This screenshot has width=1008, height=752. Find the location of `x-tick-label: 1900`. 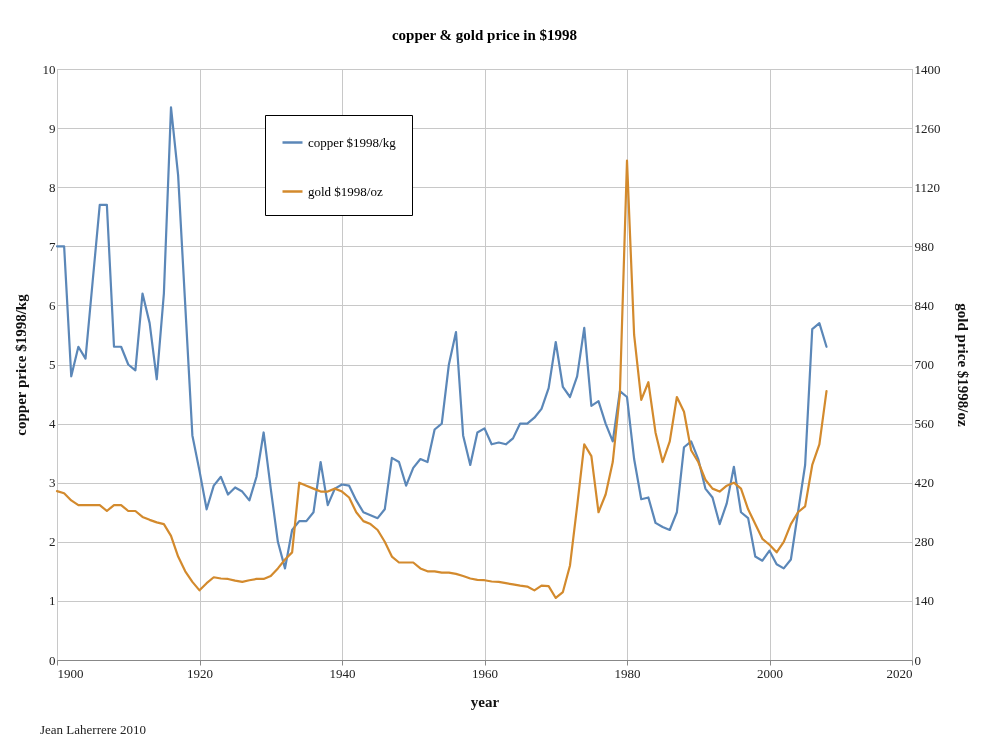

x-tick-label: 1900 is located at coordinates (70, 673).